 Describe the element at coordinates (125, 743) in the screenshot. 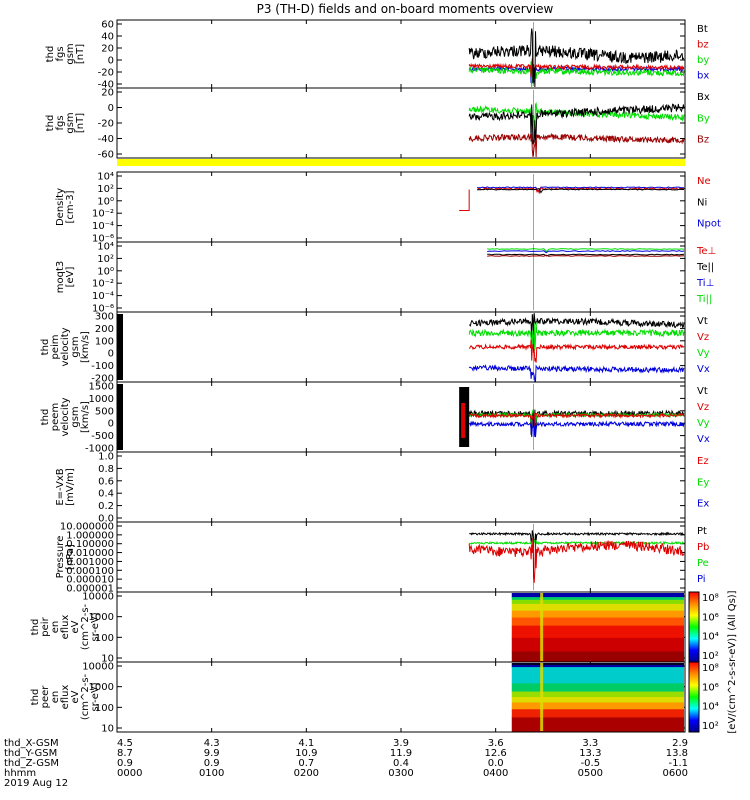

I see `footer-value: 4.5` at that location.